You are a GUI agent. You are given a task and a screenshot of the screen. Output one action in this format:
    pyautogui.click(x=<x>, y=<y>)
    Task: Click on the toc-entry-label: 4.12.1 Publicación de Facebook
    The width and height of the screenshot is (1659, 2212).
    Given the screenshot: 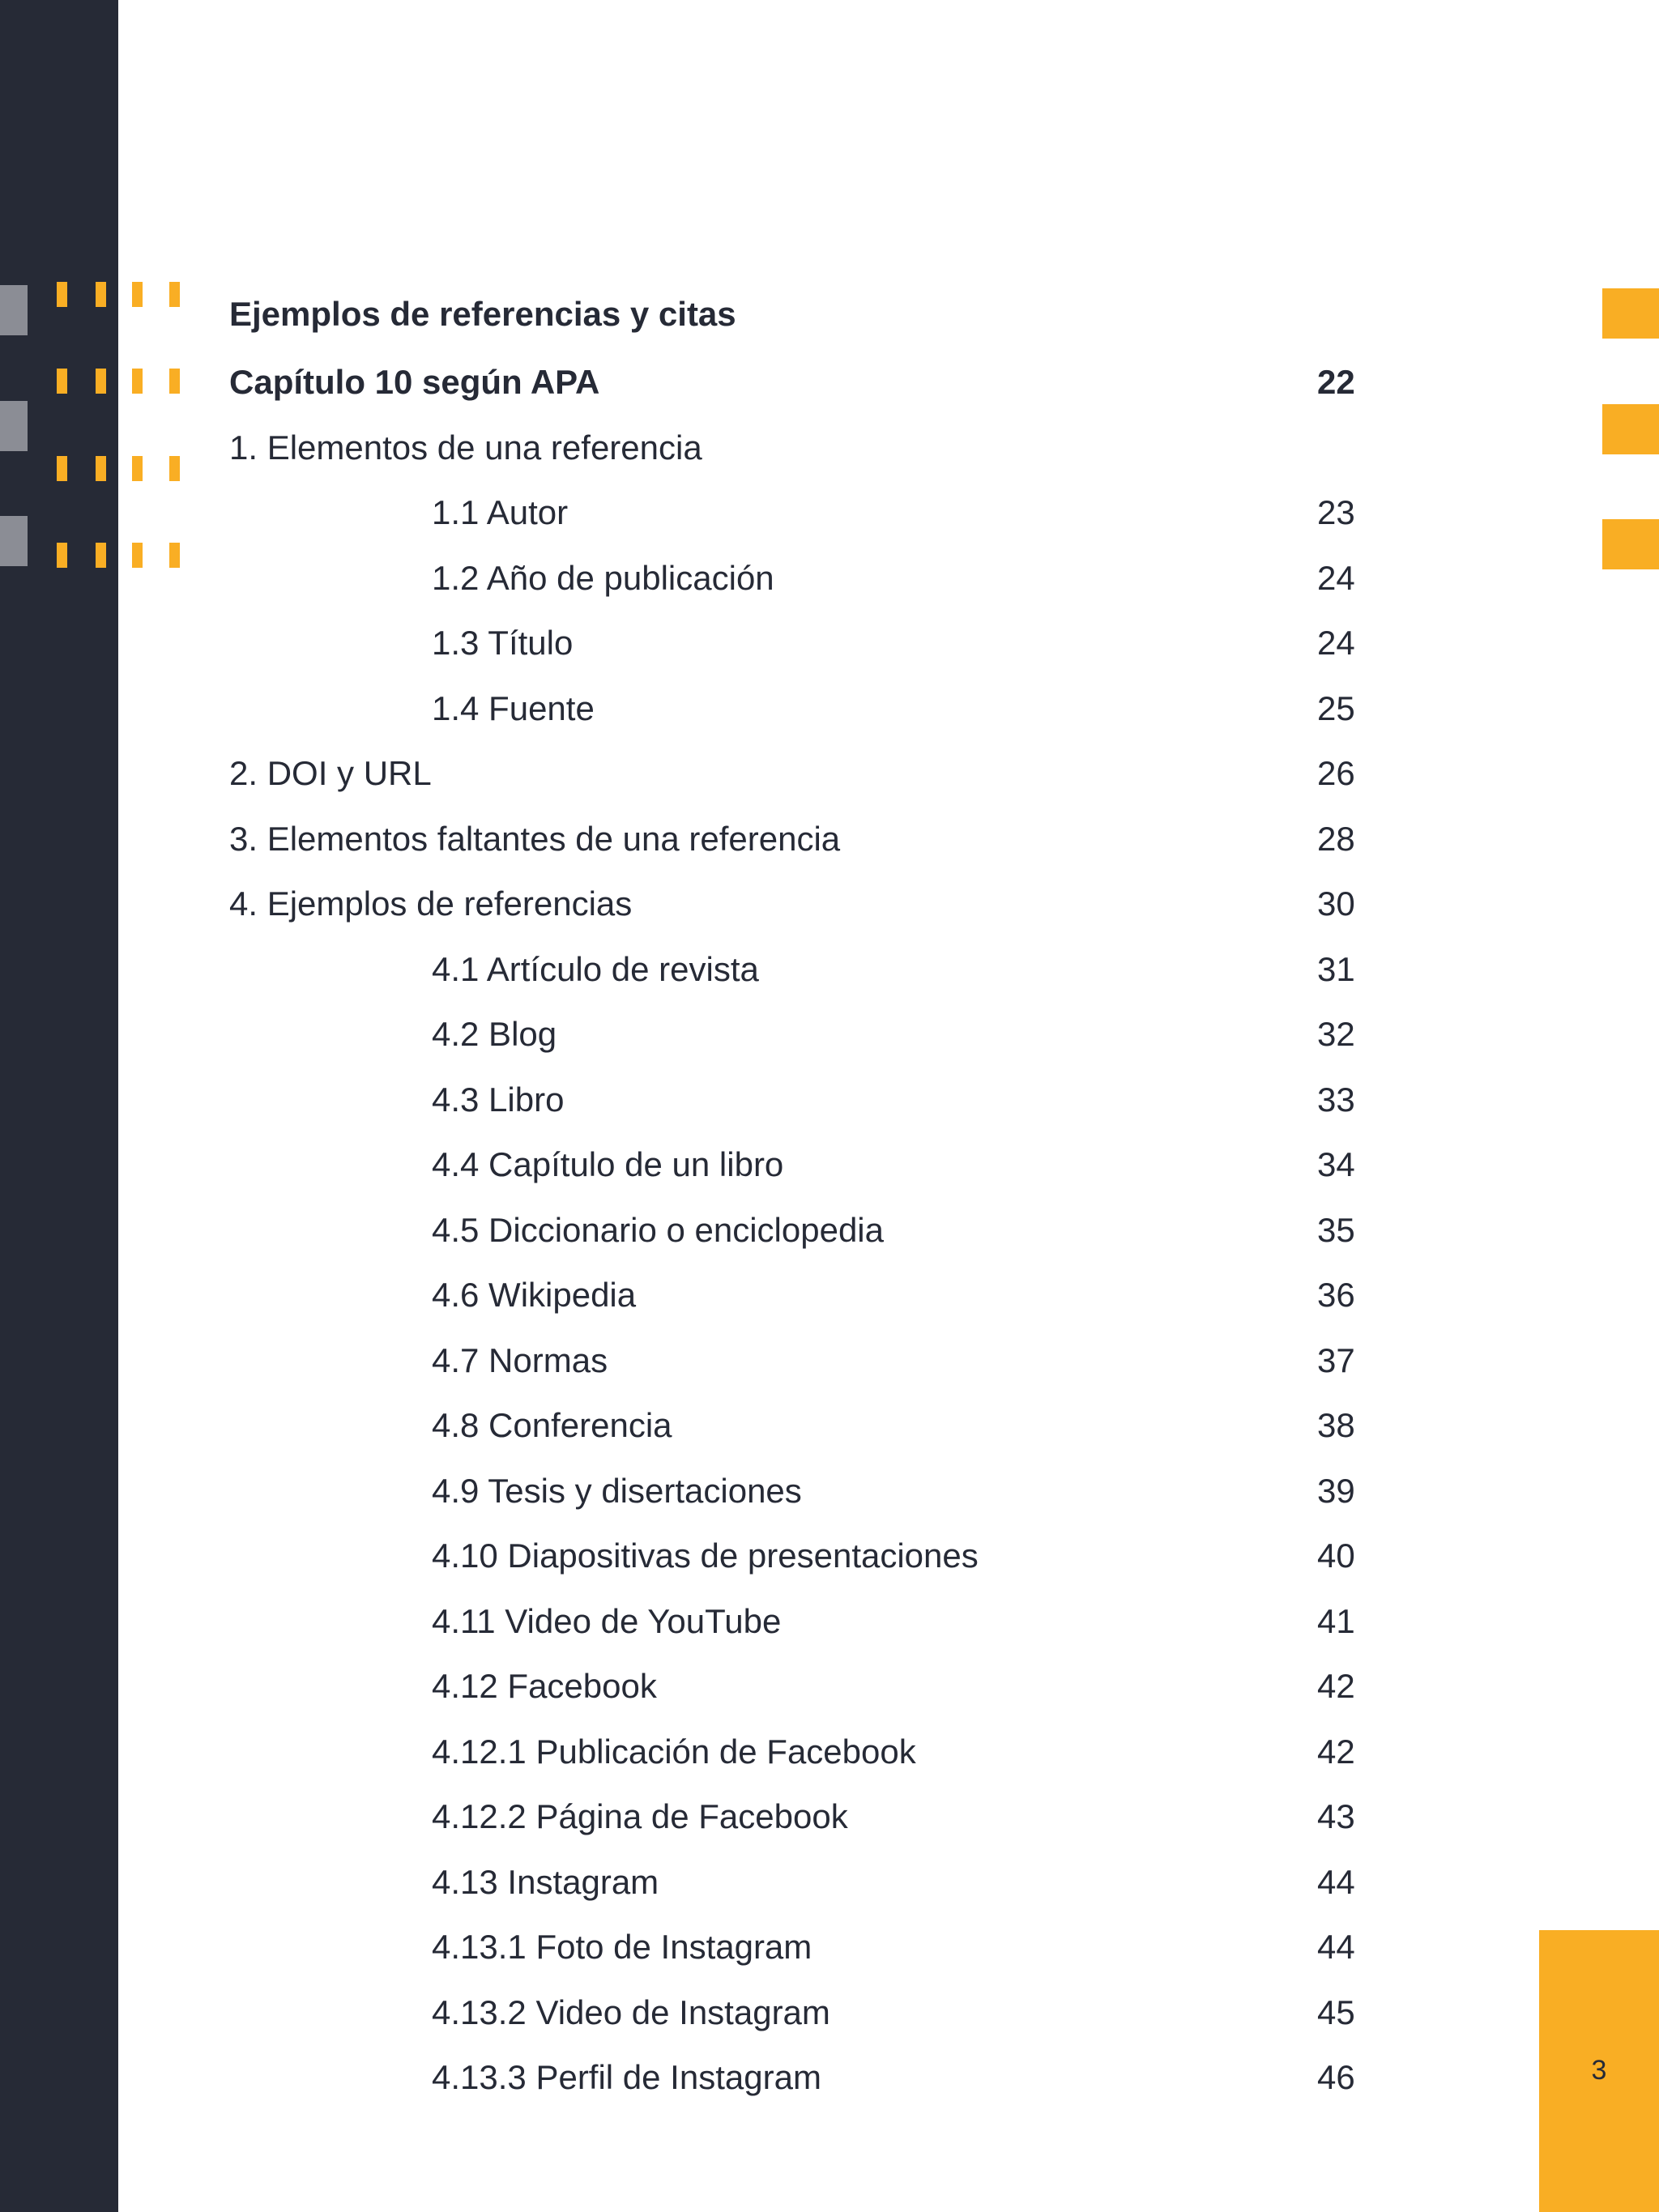 What is the action you would take?
    pyautogui.click(x=674, y=1752)
    